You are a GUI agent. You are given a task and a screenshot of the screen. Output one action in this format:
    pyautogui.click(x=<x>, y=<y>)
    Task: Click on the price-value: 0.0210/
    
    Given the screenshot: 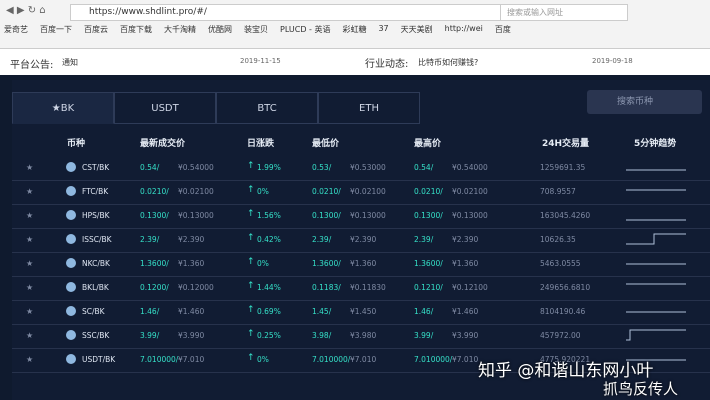 What is the action you would take?
    pyautogui.click(x=154, y=191)
    